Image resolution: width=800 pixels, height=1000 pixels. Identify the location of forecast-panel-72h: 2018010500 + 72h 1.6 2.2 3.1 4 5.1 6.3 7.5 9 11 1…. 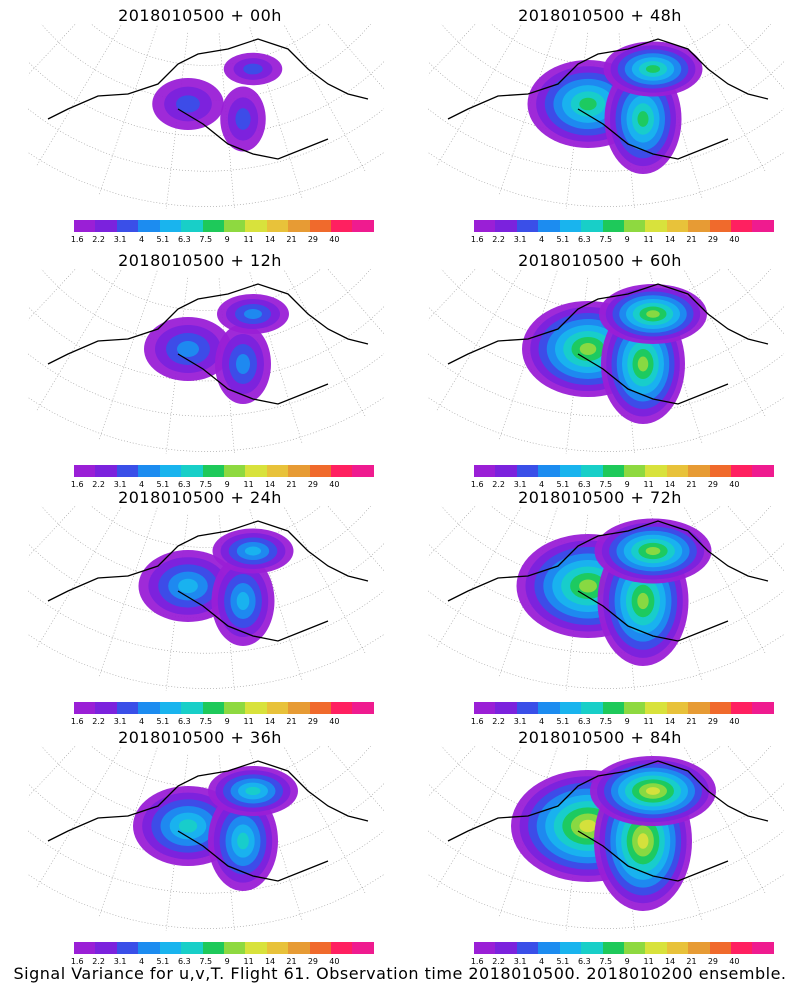
(602, 606).